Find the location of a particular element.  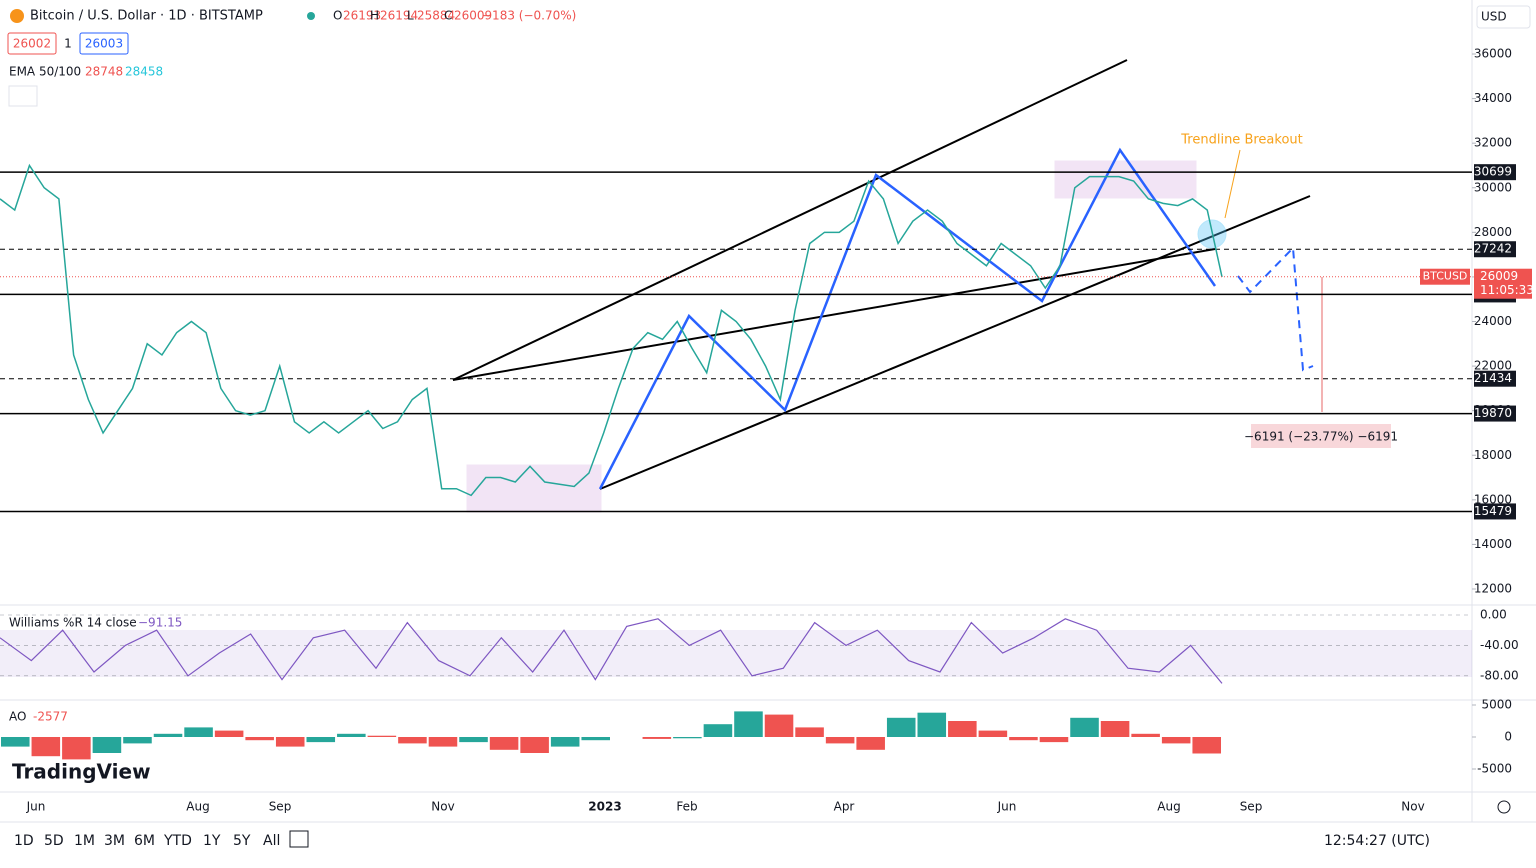

ohlc-value: 26193 is located at coordinates (362, 16).